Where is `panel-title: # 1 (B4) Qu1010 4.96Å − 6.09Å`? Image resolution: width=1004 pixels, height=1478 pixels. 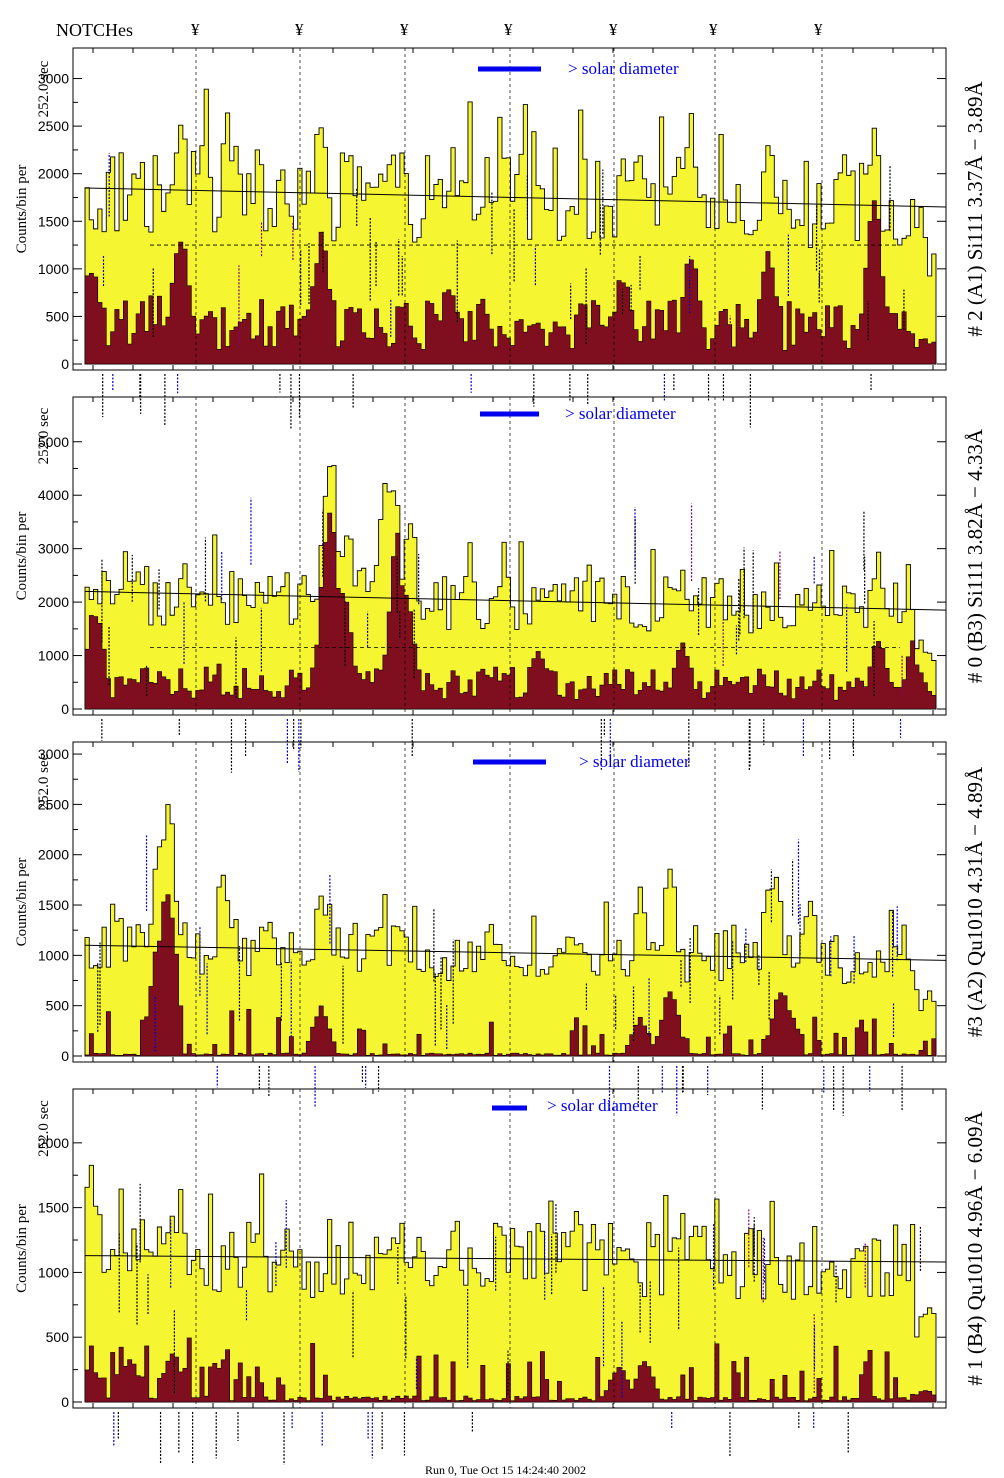 panel-title: # 1 (B4) Qu1010 4.96Å − 6.09Å is located at coordinates (975, 1248).